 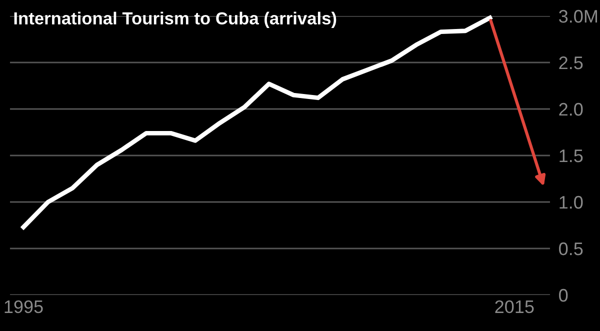 I want to click on y-tick-label: 0, so click(x=563, y=295).